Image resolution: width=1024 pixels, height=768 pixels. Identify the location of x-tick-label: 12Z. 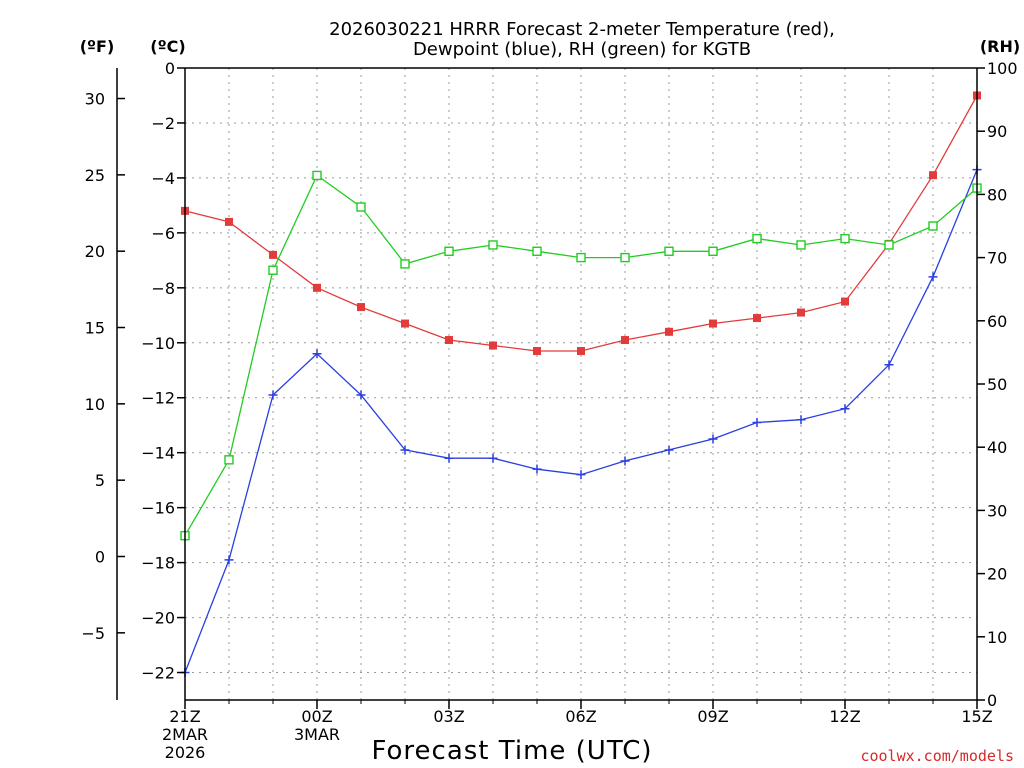
(844, 716).